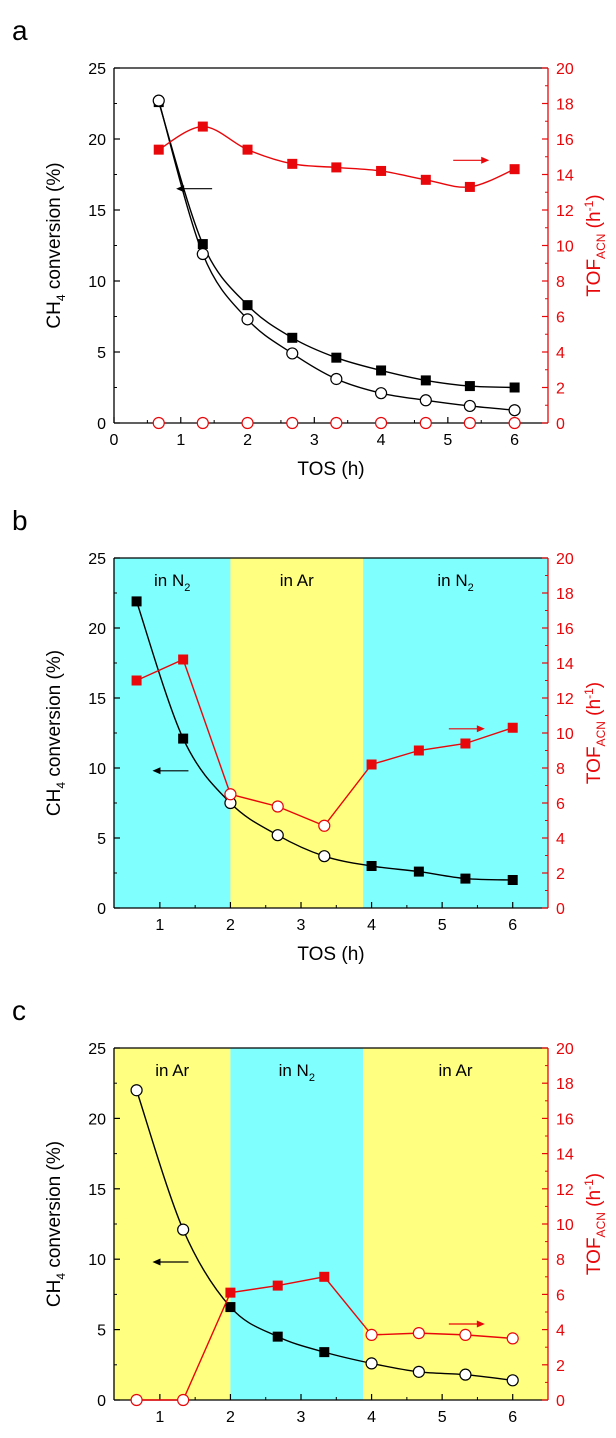  I want to click on panel-label: c, so click(19, 1010).